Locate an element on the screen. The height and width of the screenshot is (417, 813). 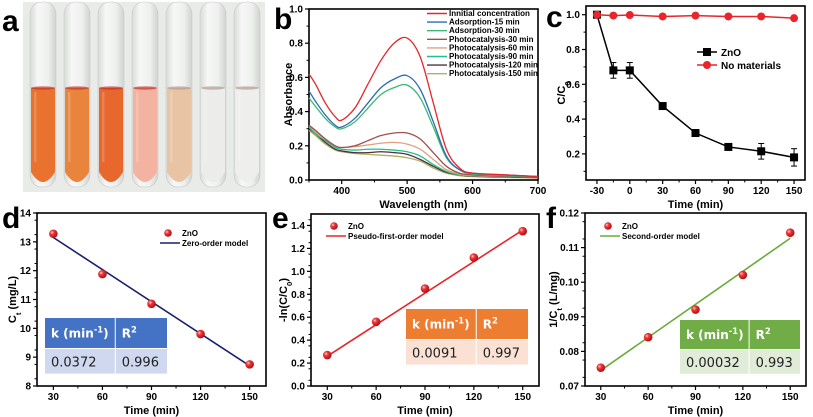
y-axis-label: 1/Ct (L/mg) is located at coordinates (556, 299).